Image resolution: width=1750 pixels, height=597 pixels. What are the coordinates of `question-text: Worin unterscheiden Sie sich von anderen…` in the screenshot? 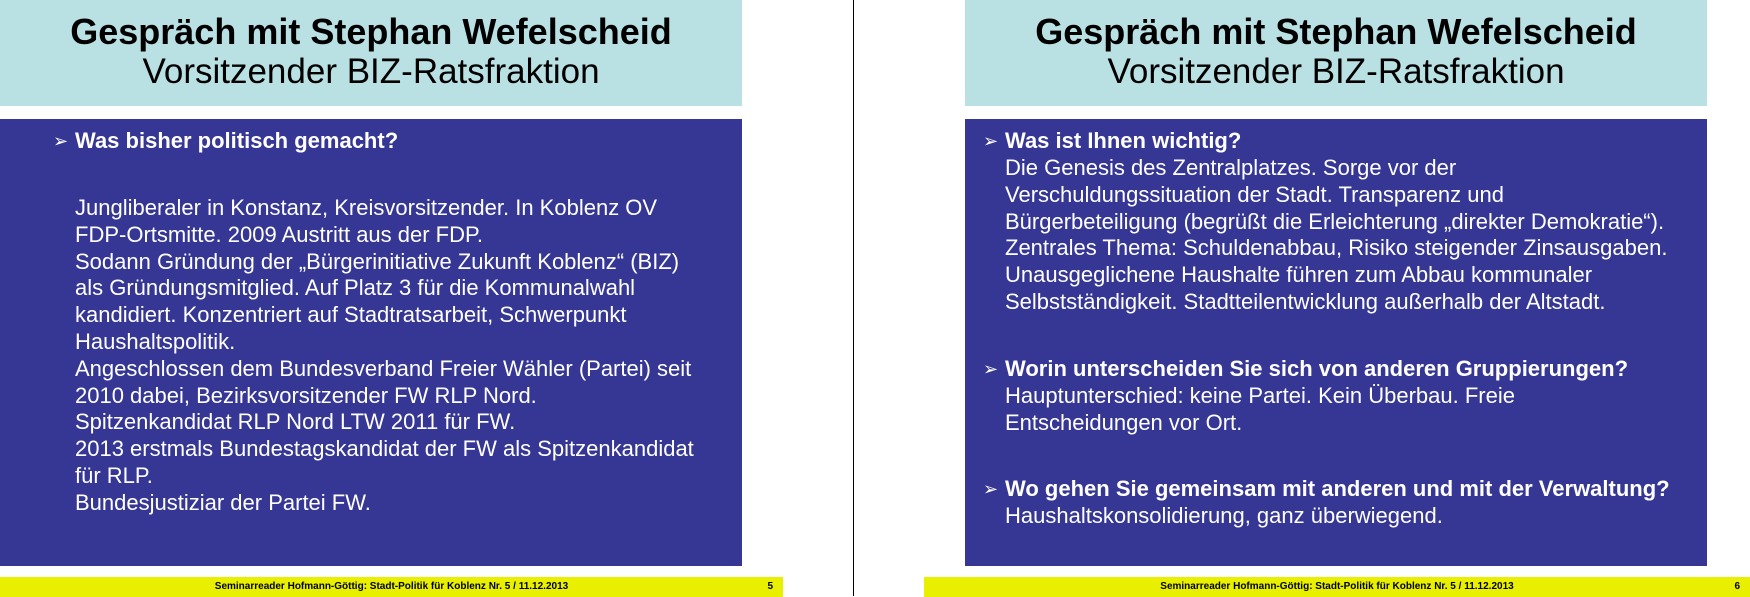 It's located at (1317, 368).